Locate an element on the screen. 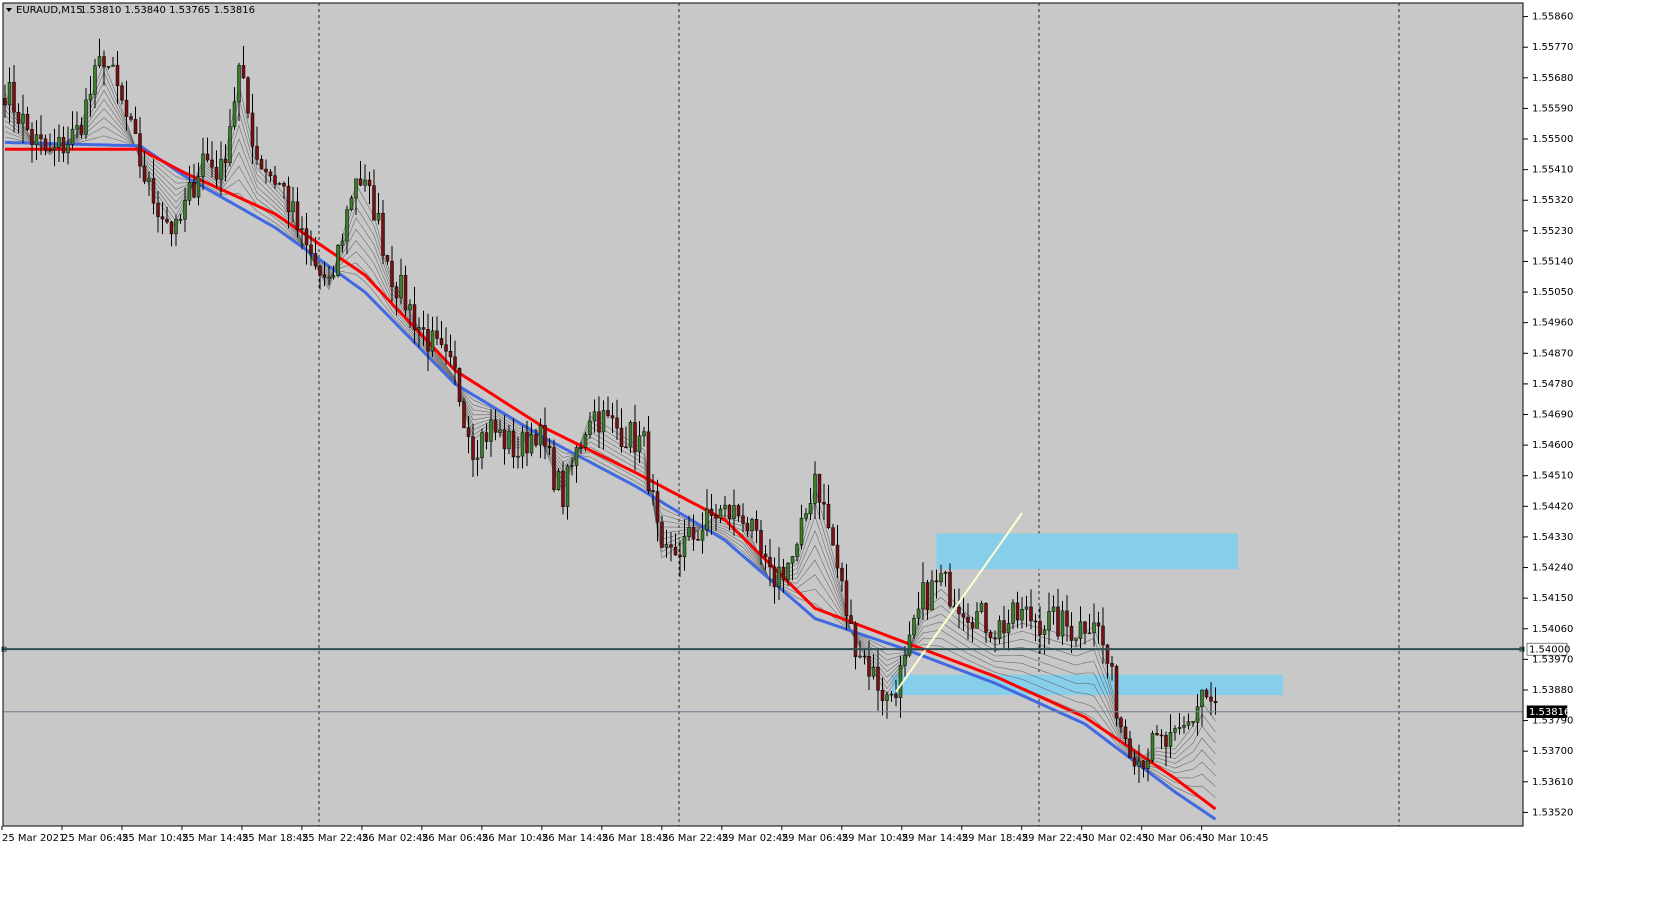 This screenshot has height=907, width=1676. time-tick-label: 26 Mar 22:45 is located at coordinates (695, 838).